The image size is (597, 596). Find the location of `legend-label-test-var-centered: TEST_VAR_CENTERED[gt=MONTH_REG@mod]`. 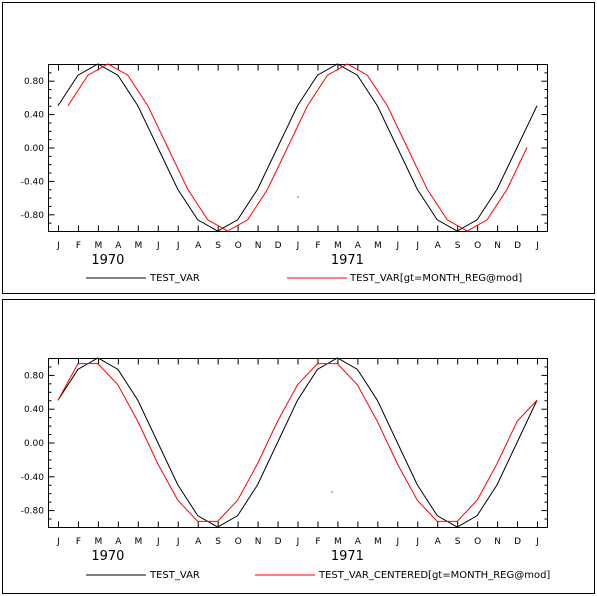

legend-label-test-var-centered: TEST_VAR_CENTERED[gt=MONTH_REG@mod] is located at coordinates (434, 575).